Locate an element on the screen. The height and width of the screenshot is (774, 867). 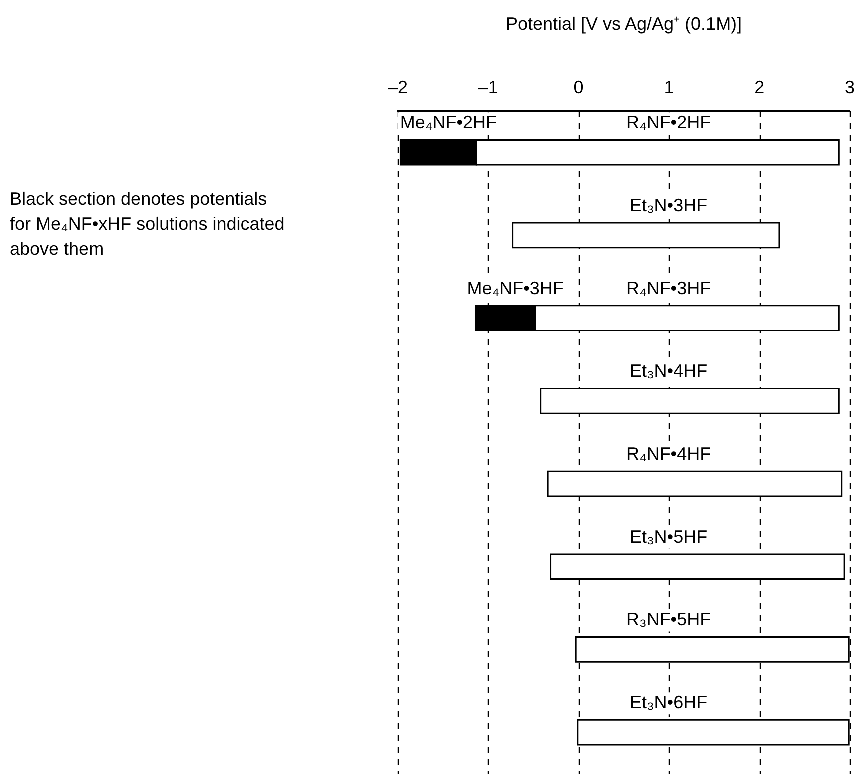
y-tick-label: Et₃N•3HF is located at coordinates (669, 205).